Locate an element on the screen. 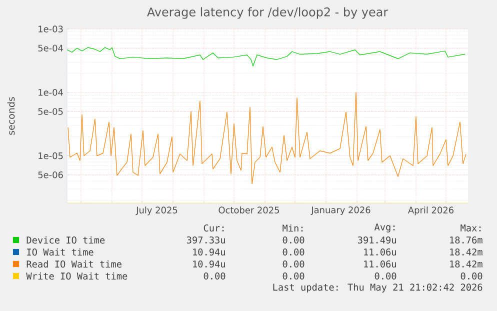  text: 18.76m is located at coordinates (466, 240).